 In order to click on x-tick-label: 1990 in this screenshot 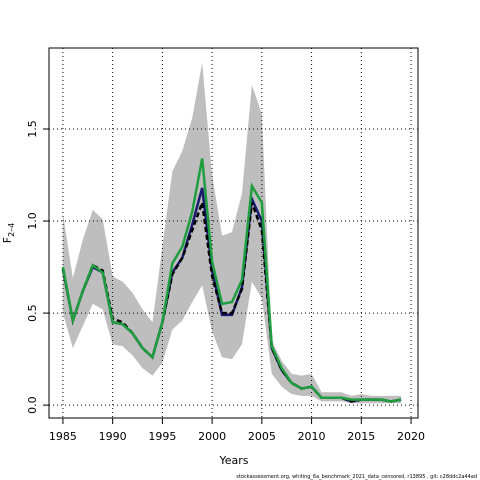, I will do `click(113, 436)`.